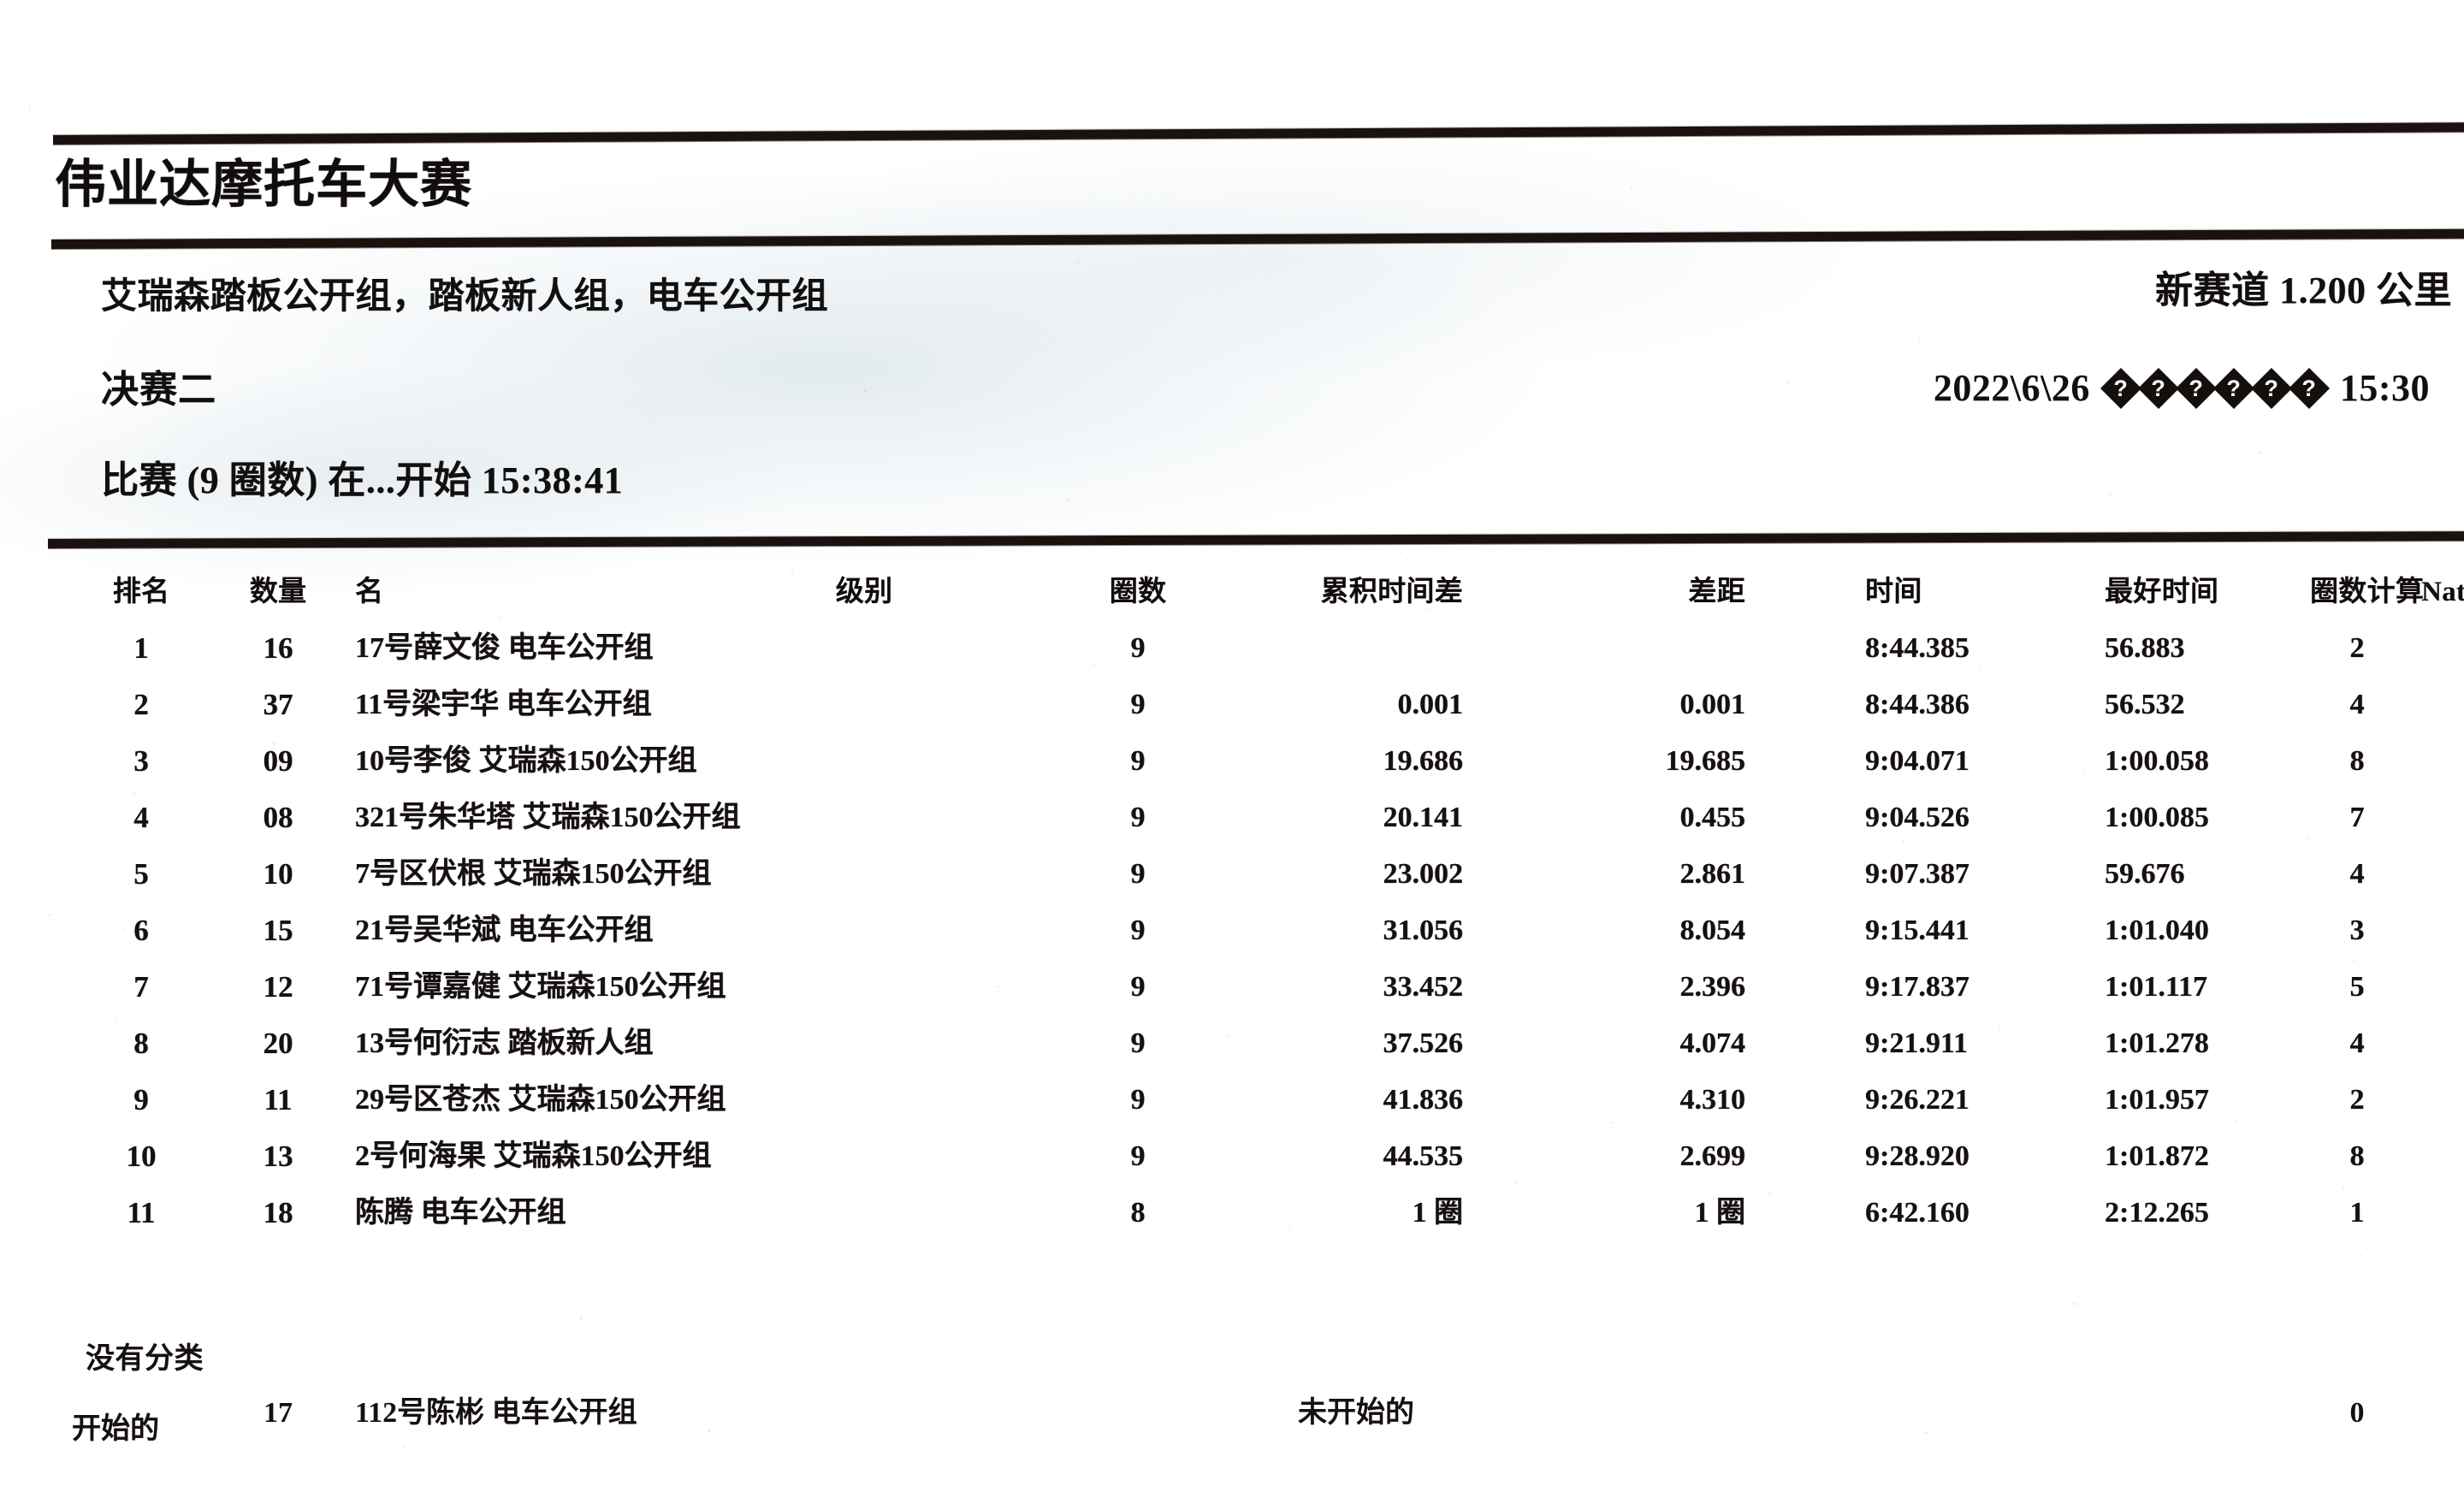 This screenshot has height=1492, width=2464. What do you see at coordinates (1893, 592) in the screenshot?
I see `header-time: 时间` at bounding box center [1893, 592].